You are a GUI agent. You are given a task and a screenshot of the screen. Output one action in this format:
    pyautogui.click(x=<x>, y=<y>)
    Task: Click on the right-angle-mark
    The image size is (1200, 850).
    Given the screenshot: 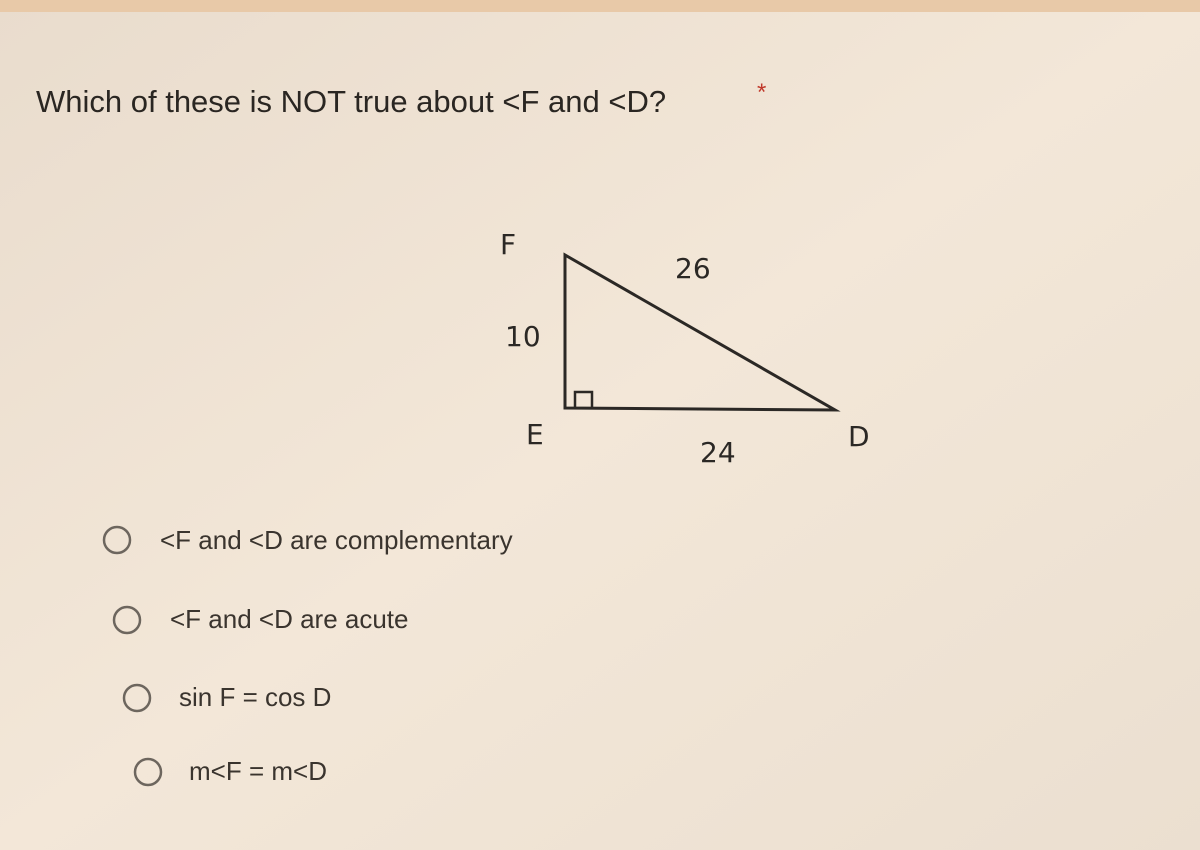 What is the action you would take?
    pyautogui.click(x=583, y=399)
    